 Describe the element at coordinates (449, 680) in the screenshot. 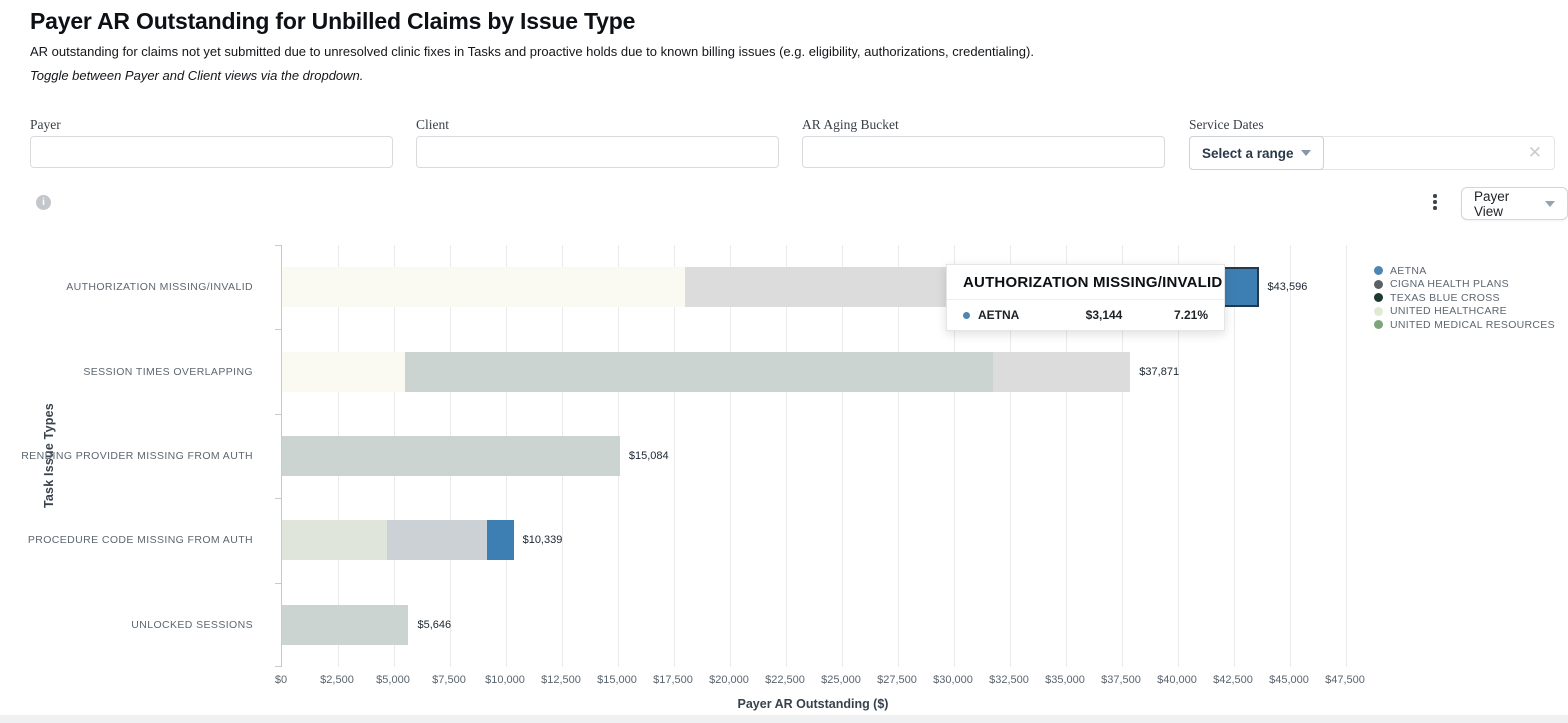

I see `x-tick-label: $7,500` at that location.